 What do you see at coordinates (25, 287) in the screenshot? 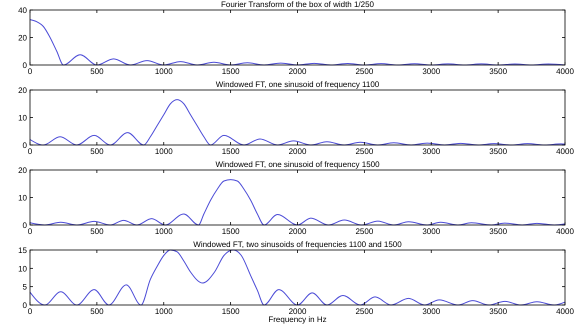
I see `y-tick-label: 5` at bounding box center [25, 287].